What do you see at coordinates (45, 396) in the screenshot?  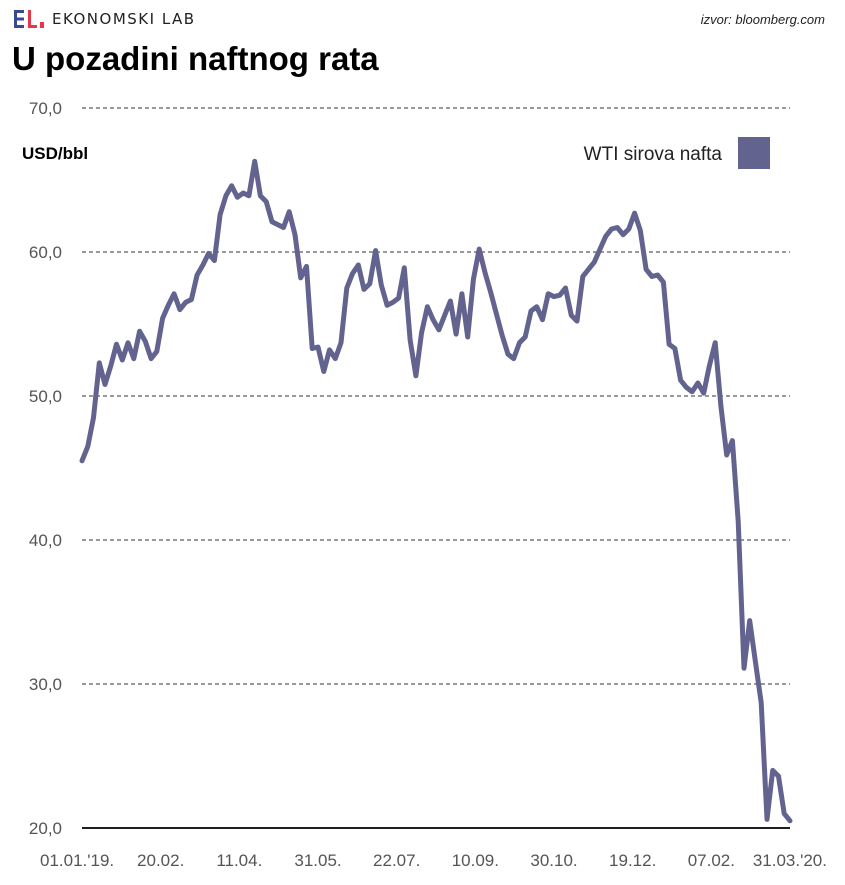 I see `y-tick-label: 50,0` at bounding box center [45, 396].